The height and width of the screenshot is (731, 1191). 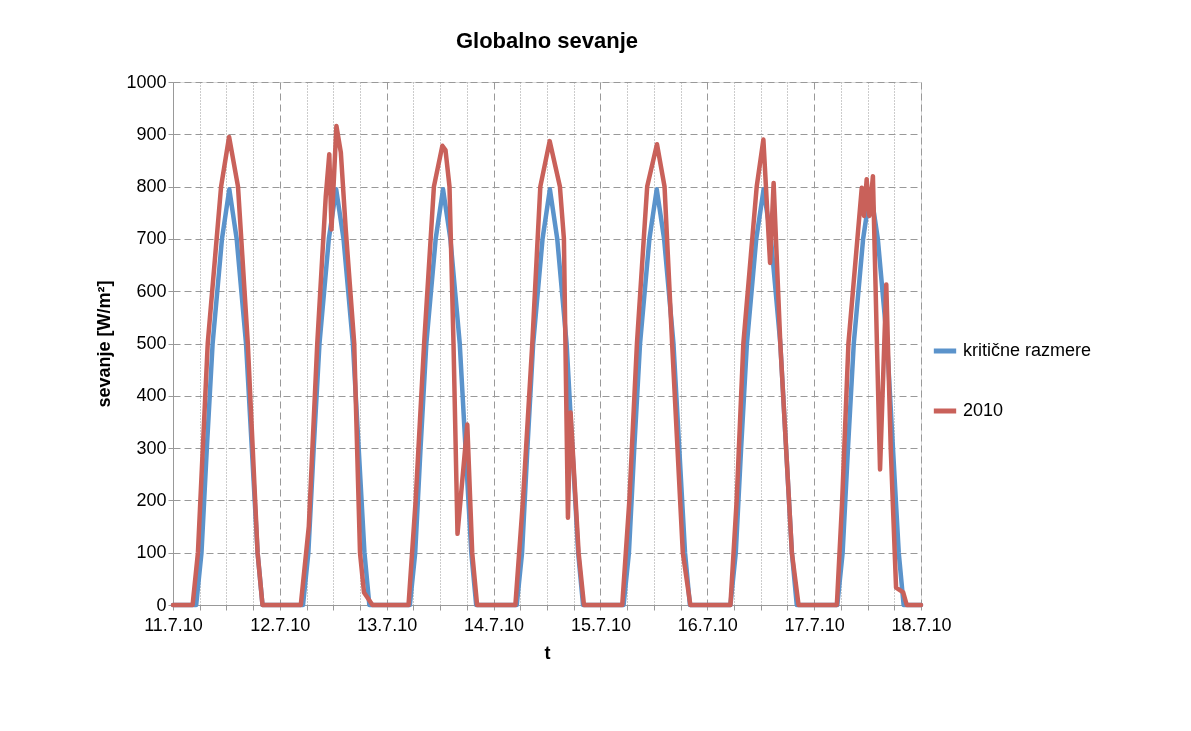 What do you see at coordinates (921, 624) in the screenshot?
I see `x-tick-label: 18.7.10` at bounding box center [921, 624].